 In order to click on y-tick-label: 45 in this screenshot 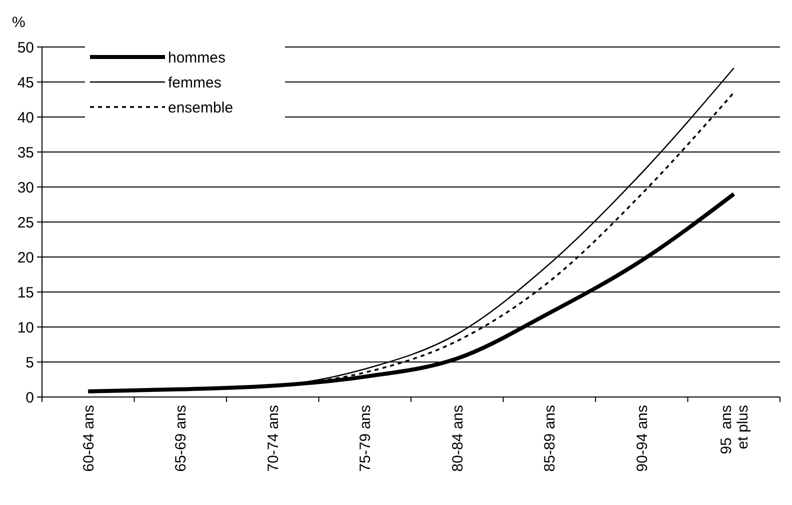, I will do `click(25, 83)`.